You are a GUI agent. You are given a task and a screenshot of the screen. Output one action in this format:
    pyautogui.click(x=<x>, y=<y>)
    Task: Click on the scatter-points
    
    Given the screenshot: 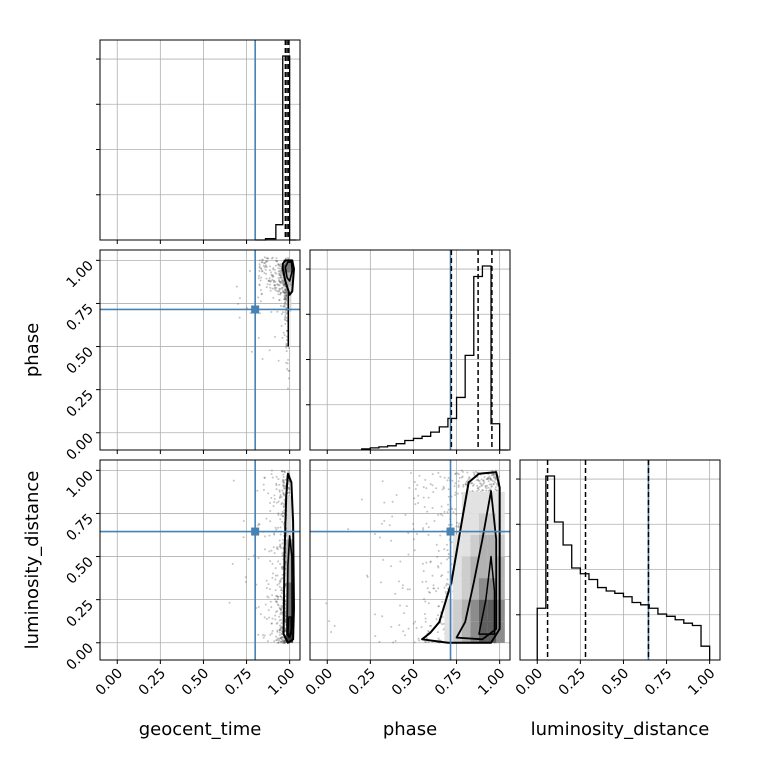 What is the action you would take?
    pyautogui.click(x=263, y=323)
    